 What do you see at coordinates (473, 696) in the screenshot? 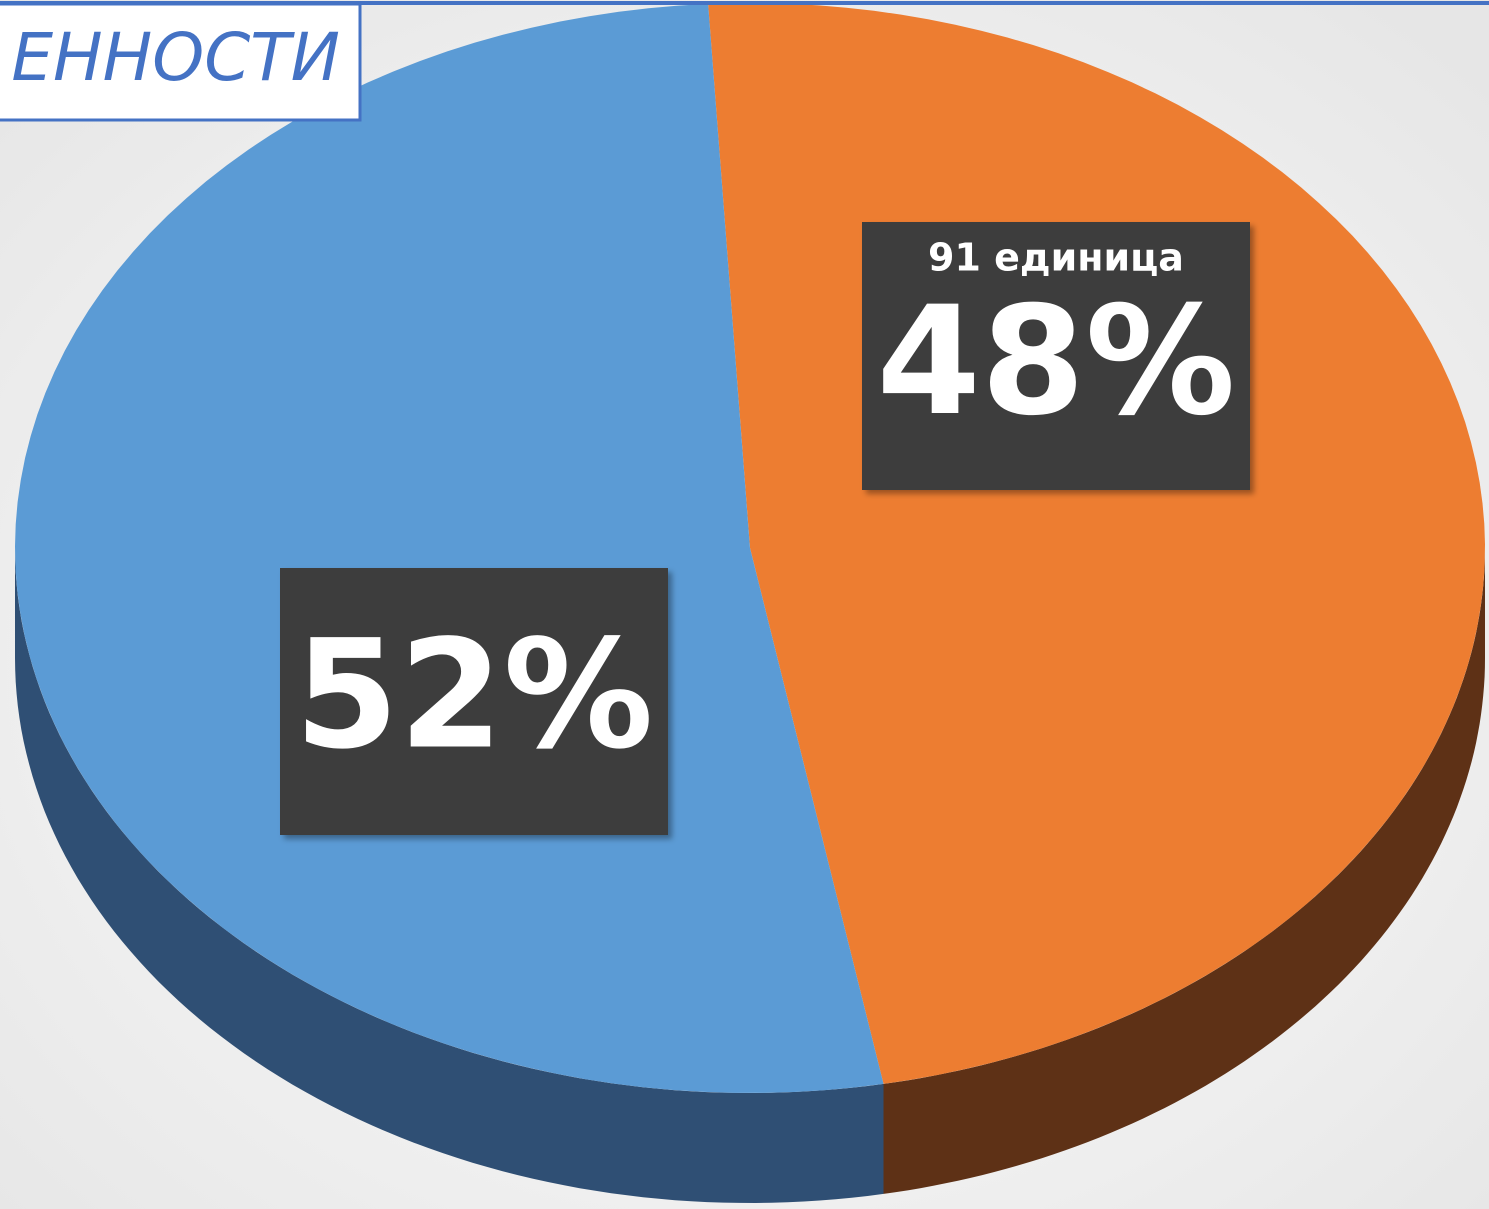
I see `value-label: 52%` at bounding box center [473, 696].